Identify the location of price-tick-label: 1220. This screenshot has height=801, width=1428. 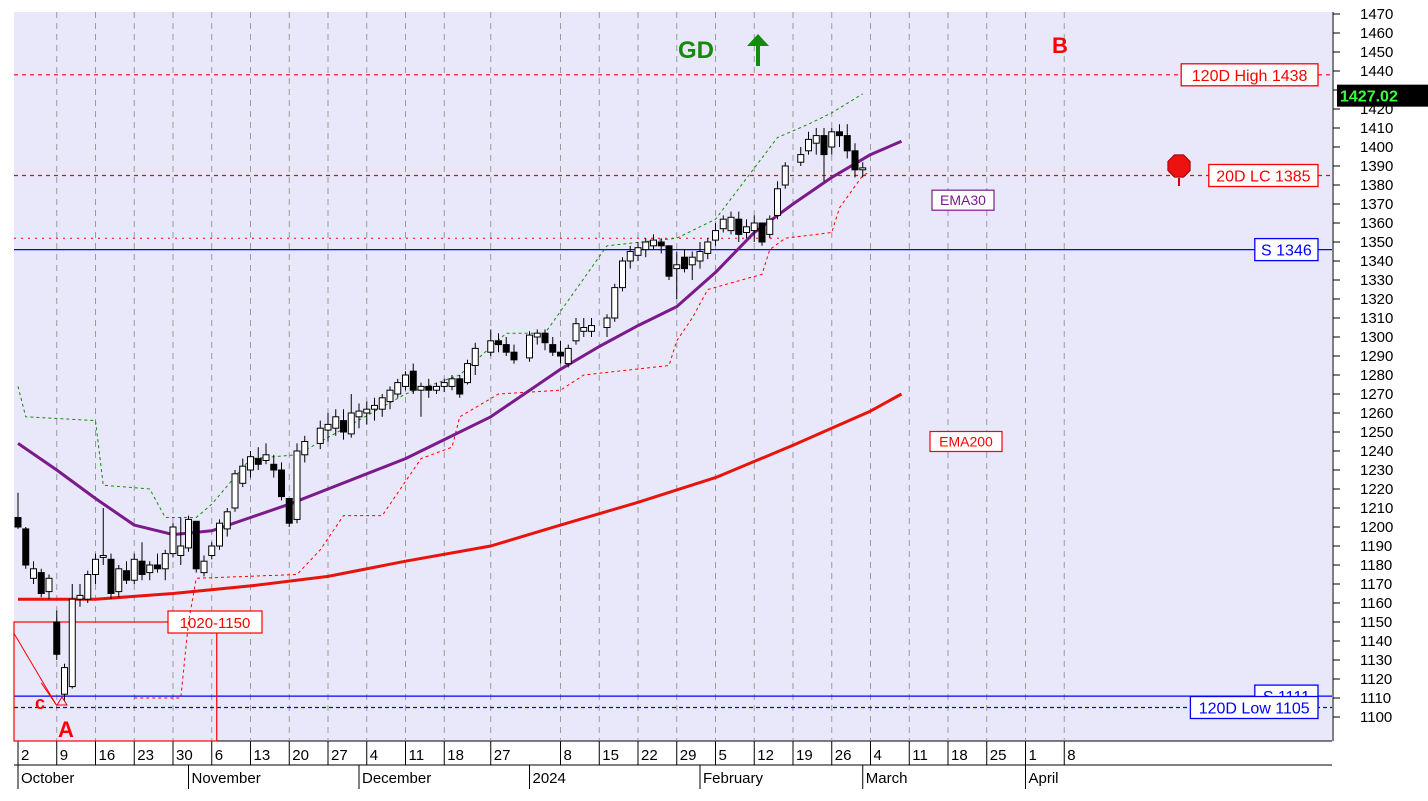
(1376, 489).